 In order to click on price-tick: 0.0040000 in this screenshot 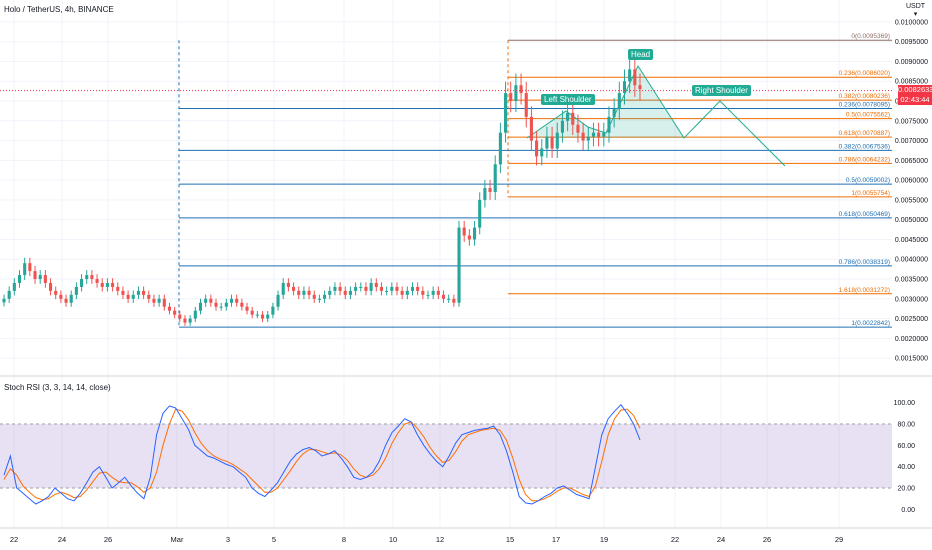, I will do `click(911, 260)`.